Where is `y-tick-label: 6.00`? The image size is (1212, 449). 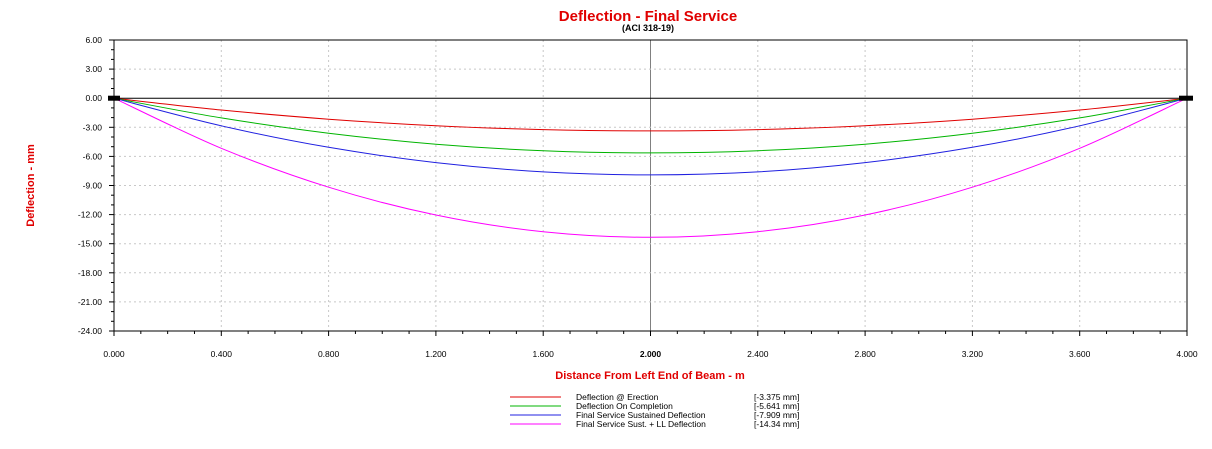 y-tick-label: 6.00 is located at coordinates (93, 40).